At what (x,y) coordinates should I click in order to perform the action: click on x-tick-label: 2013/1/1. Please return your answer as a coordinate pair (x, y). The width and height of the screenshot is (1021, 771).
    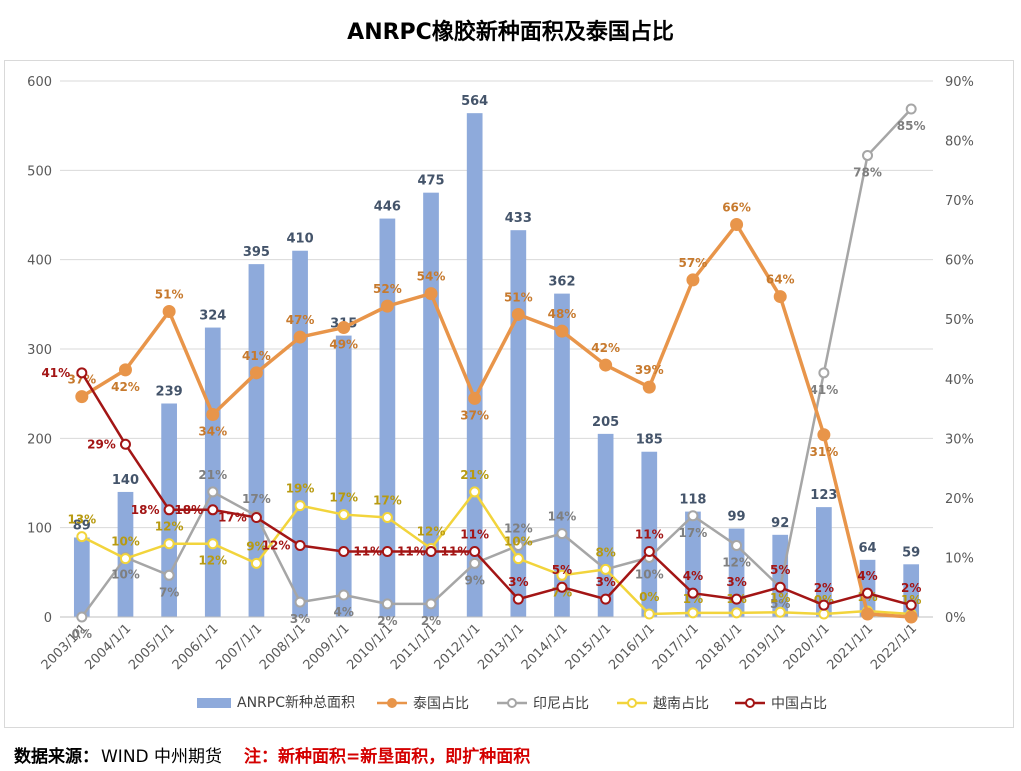
    Looking at the image, I should click on (501, 647).